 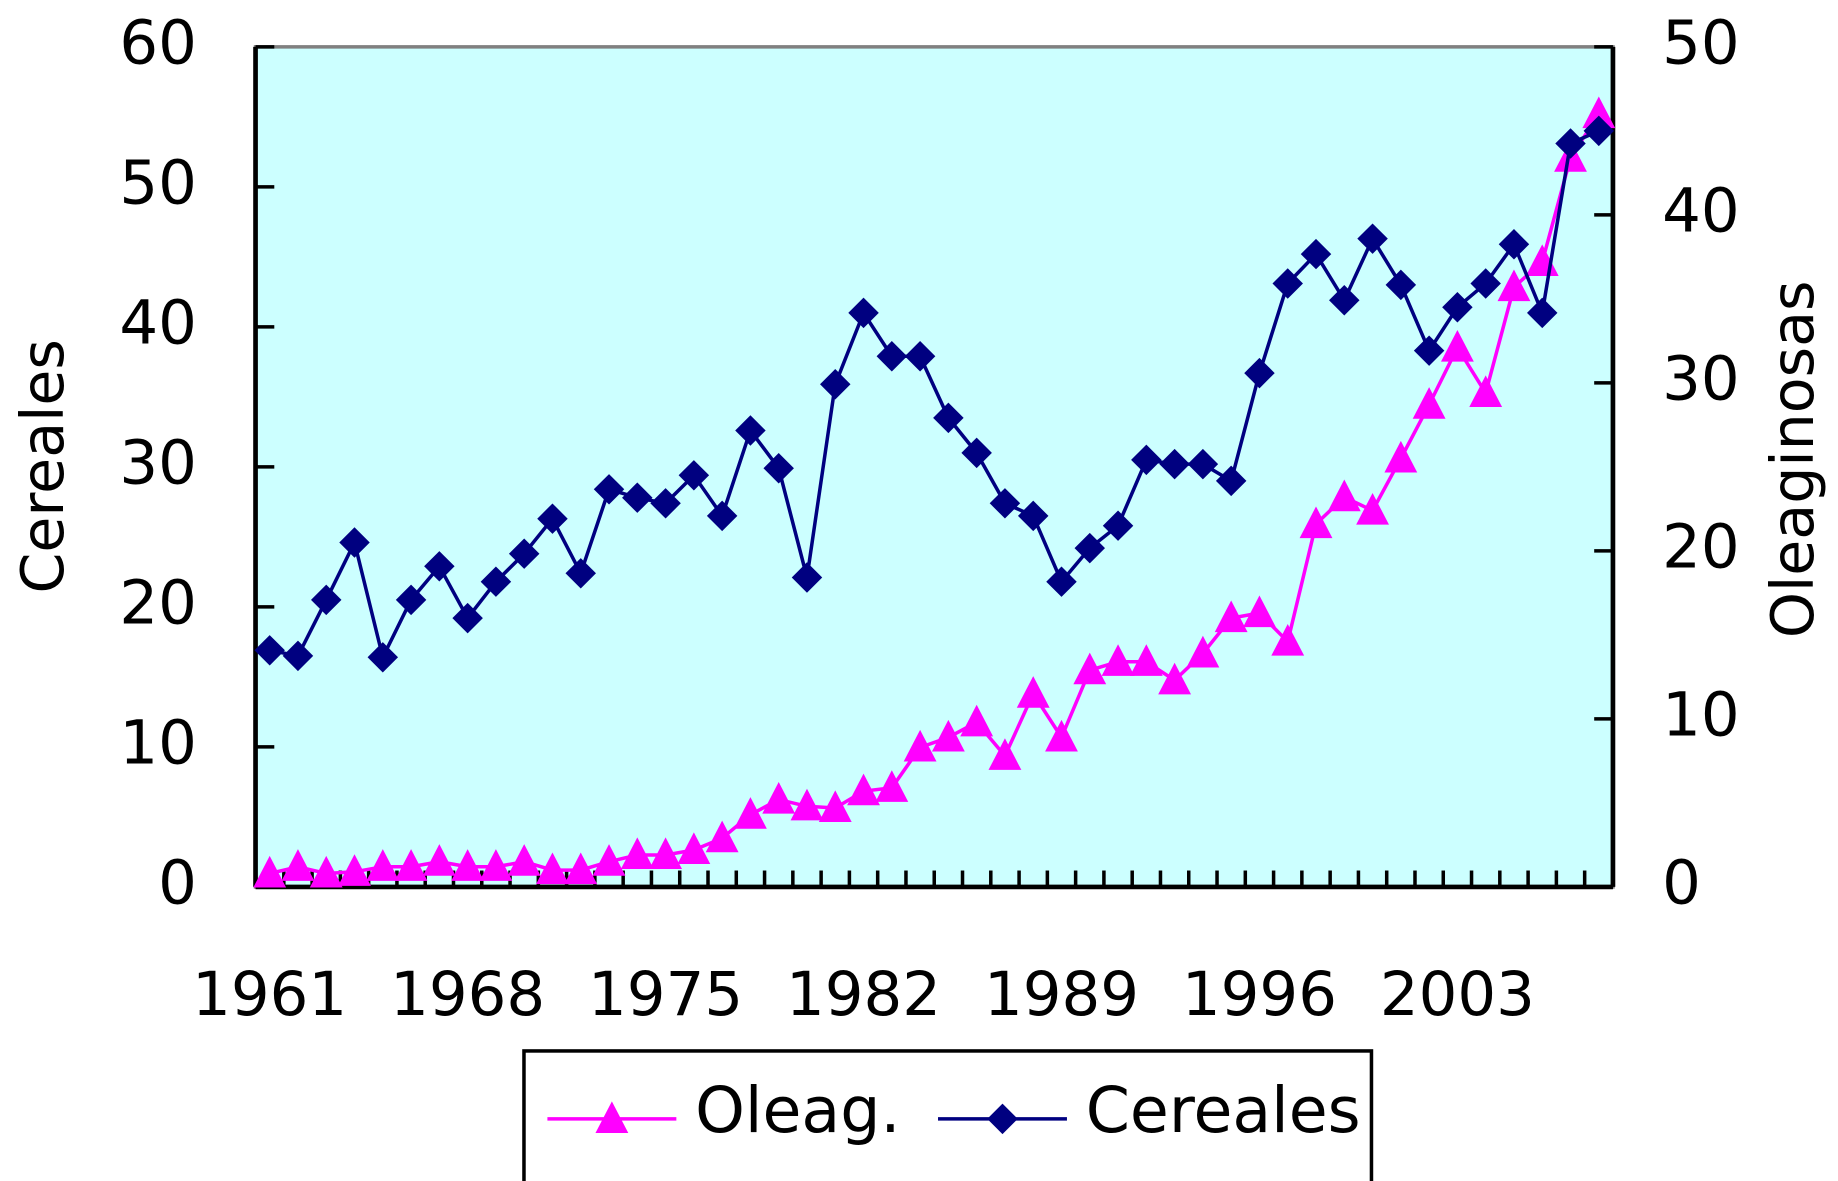 What do you see at coordinates (1259, 994) in the screenshot?
I see `x-tick-label: 1996` at bounding box center [1259, 994].